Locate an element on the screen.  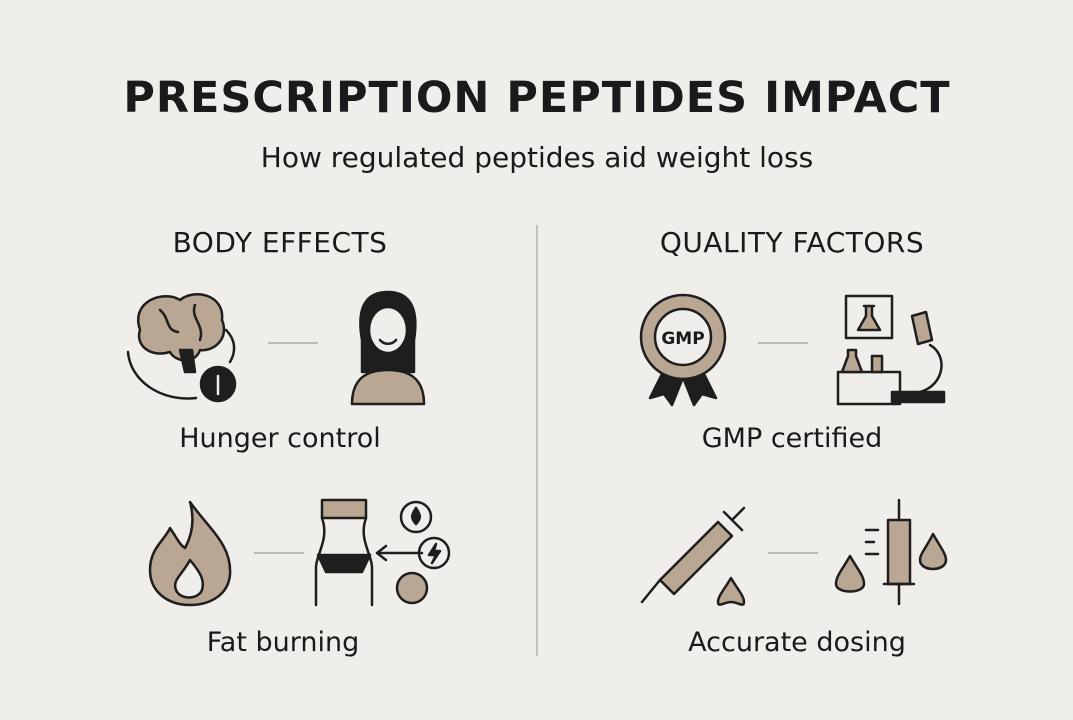
title: PRESCRIPTION PEPTIDES IMPACT is located at coordinates (536, 98).